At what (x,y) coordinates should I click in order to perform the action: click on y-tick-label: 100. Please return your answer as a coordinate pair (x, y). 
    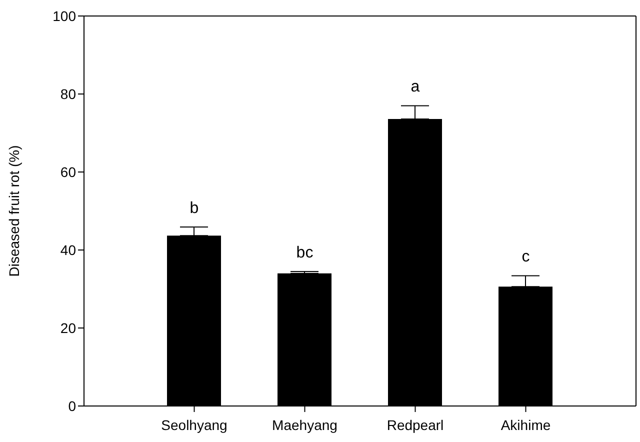
    Looking at the image, I should click on (64, 16).